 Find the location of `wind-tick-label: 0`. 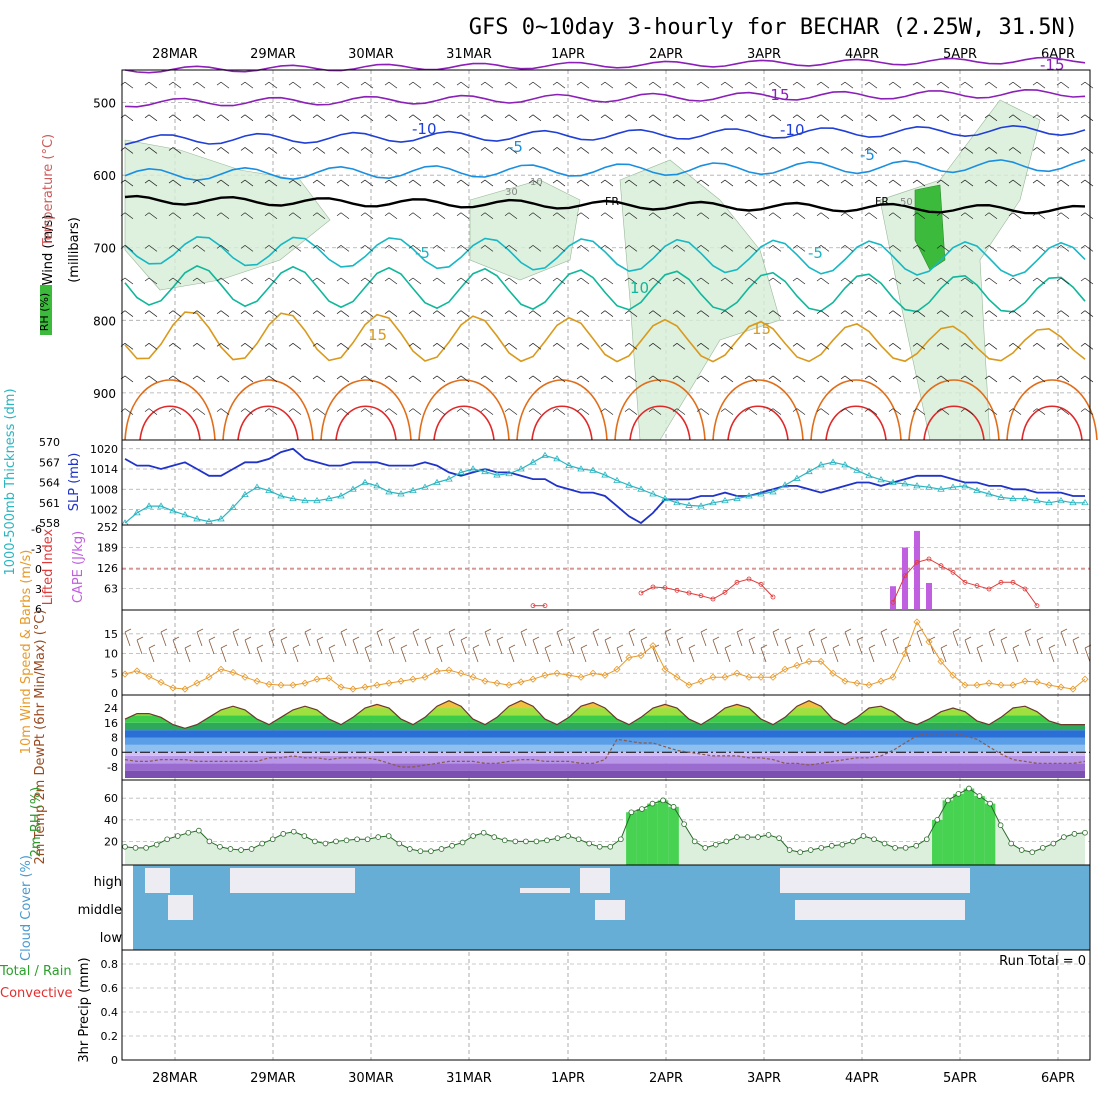

wind-tick-label: 0 is located at coordinates (114, 693).